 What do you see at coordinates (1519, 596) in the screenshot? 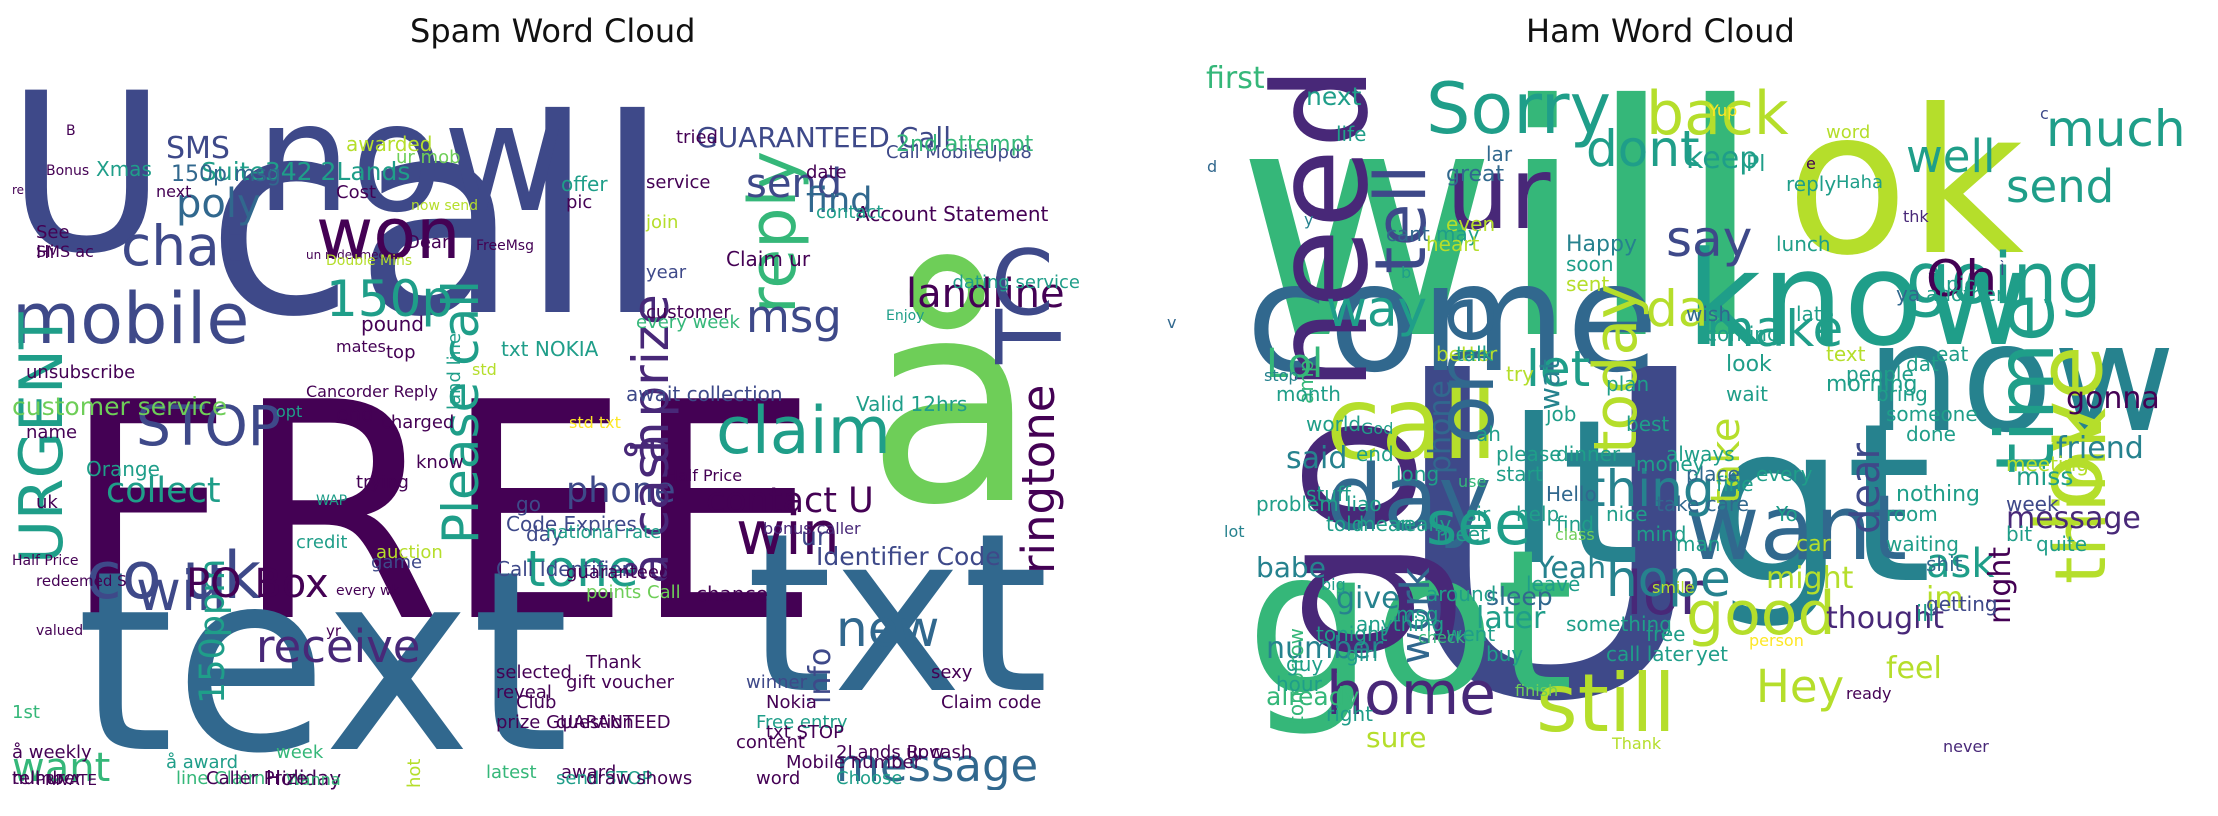
I see `ham-word: sleep` at bounding box center [1519, 596].